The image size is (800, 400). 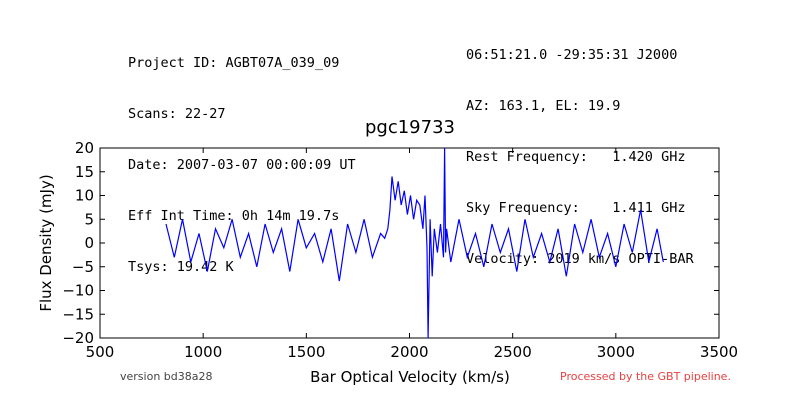 What do you see at coordinates (78, 291) in the screenshot?
I see `y-tick-label: −10` at bounding box center [78, 291].